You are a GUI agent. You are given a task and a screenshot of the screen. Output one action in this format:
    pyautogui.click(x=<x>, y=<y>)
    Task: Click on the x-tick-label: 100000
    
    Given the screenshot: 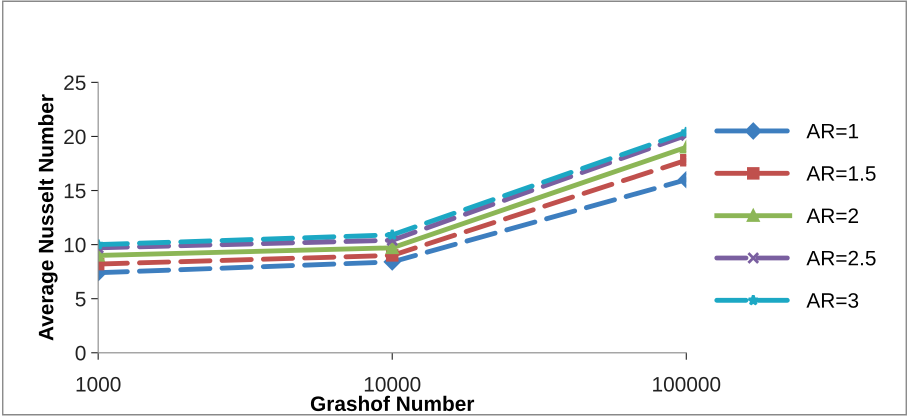 What is the action you would take?
    pyautogui.click(x=686, y=384)
    